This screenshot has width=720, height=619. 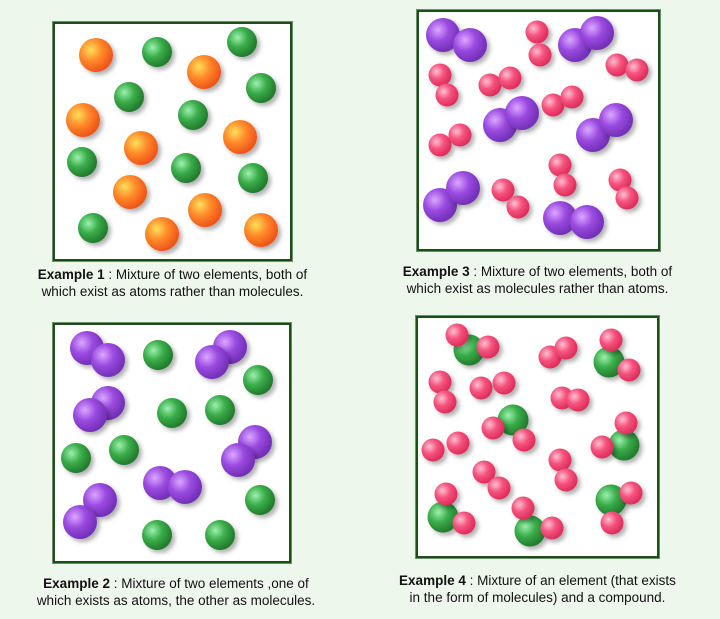 What do you see at coordinates (206, 274) in the screenshot?
I see `example-1-text-line1: : Mixture of two elements, both of` at bounding box center [206, 274].